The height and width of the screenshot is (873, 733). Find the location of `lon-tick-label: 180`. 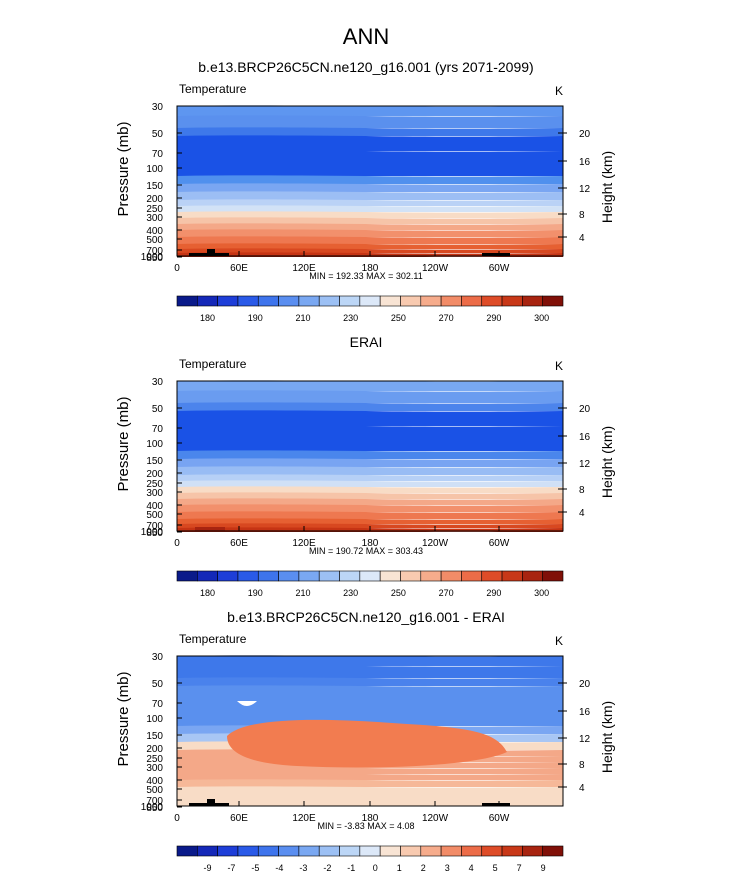

lon-tick-label: 180 is located at coordinates (370, 818).